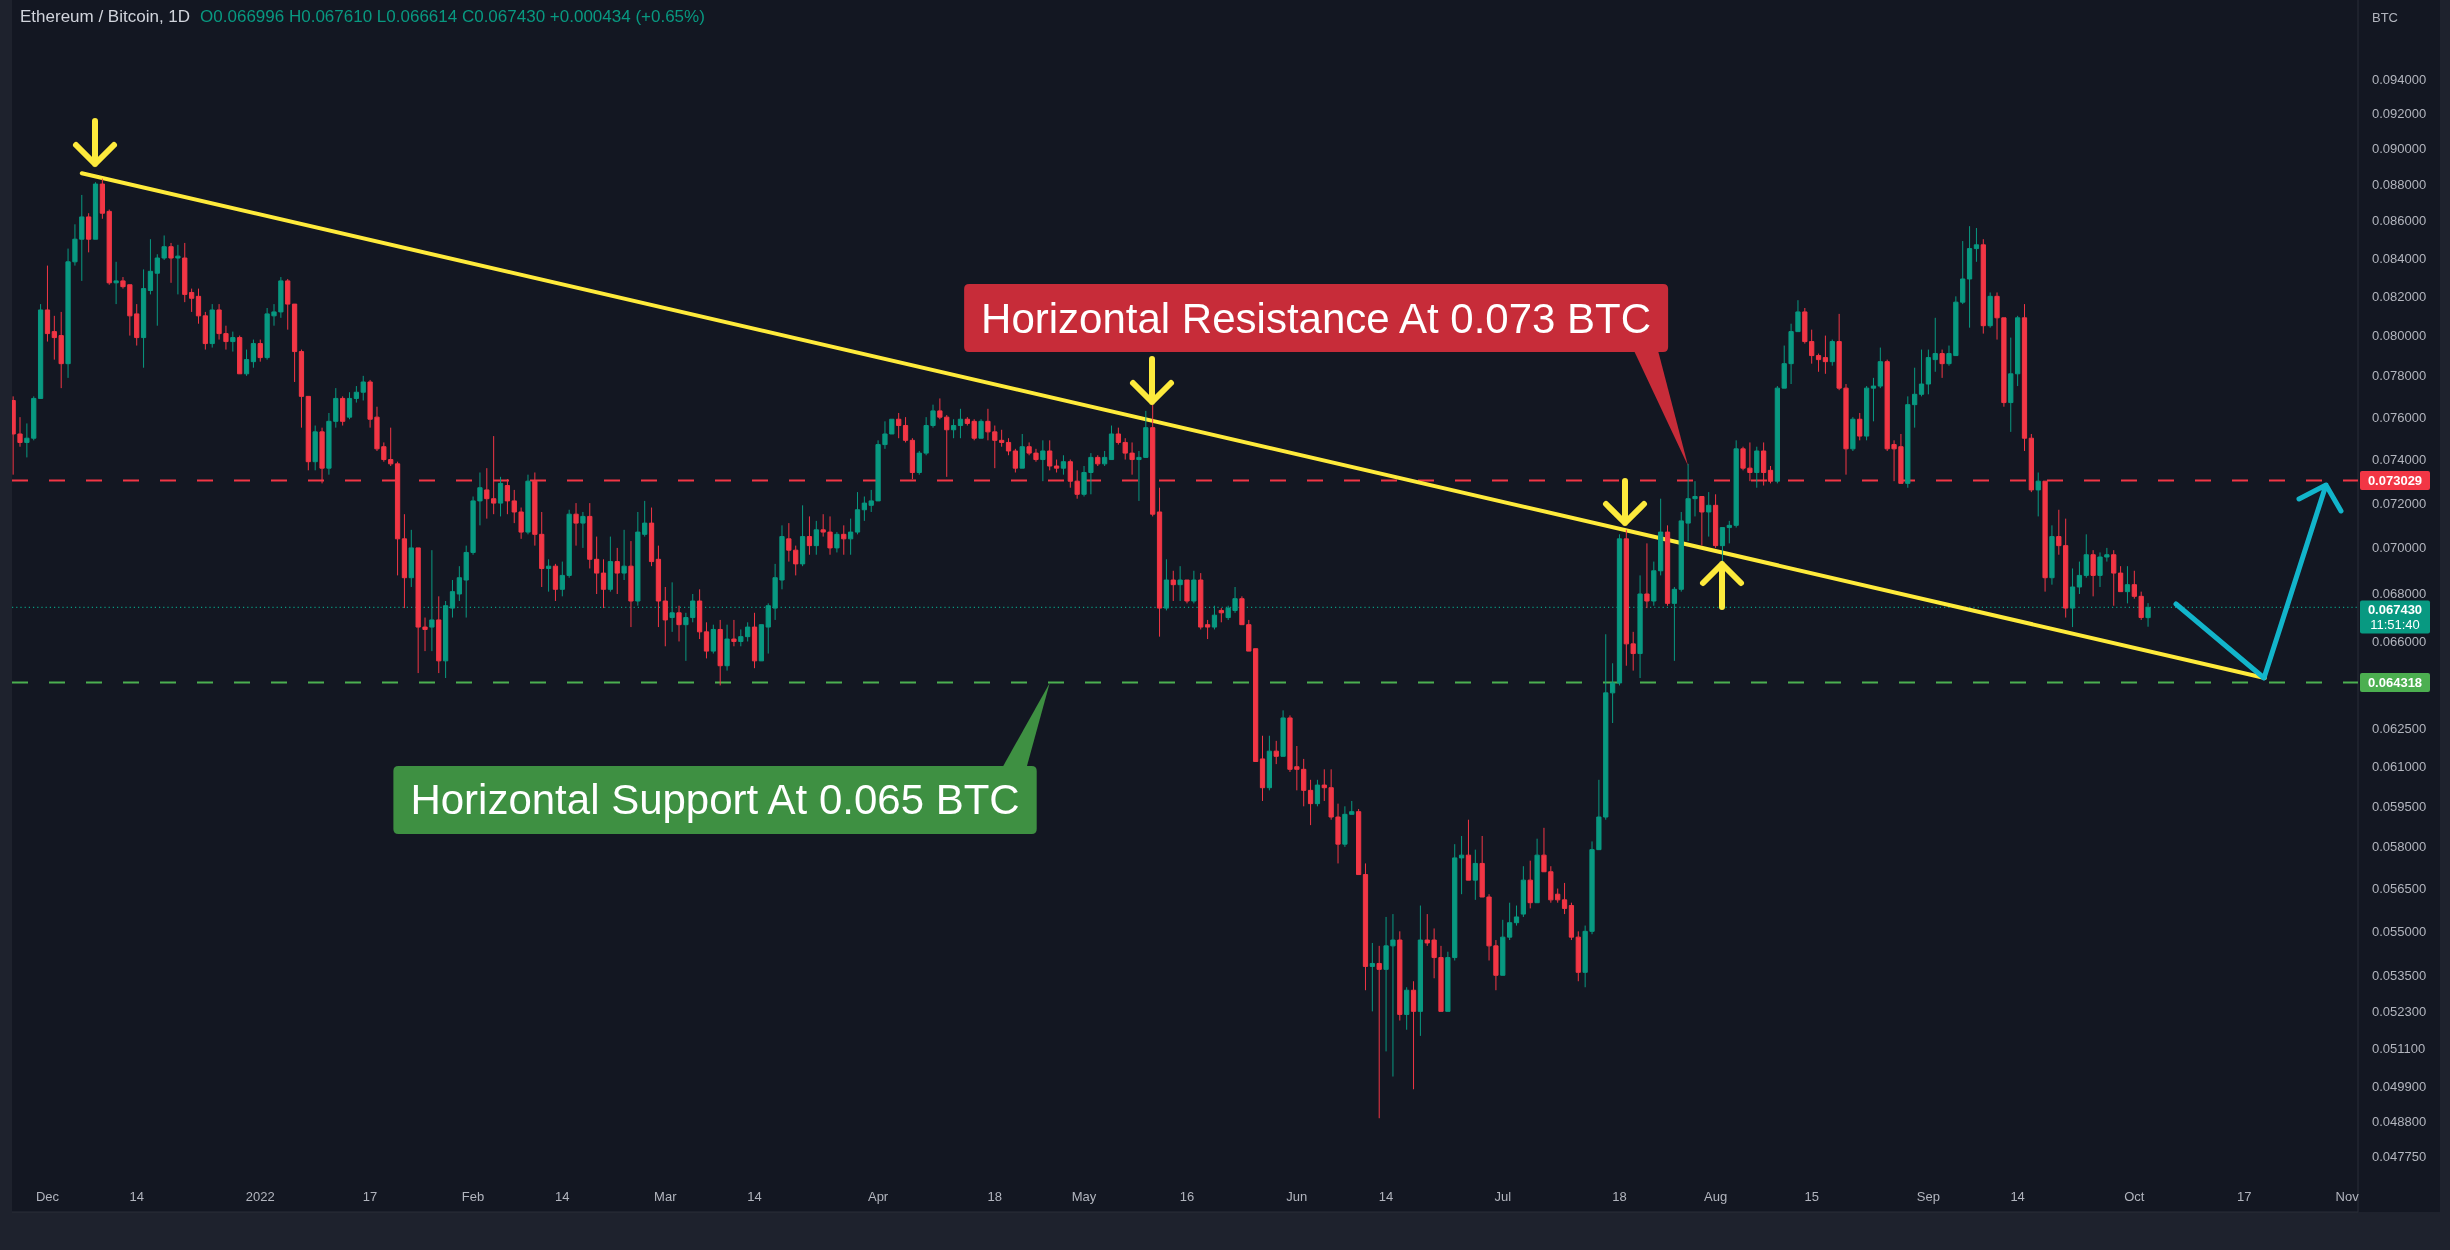 The width and height of the screenshot is (2450, 1250). I want to click on x-tick-label: 17, so click(370, 1196).